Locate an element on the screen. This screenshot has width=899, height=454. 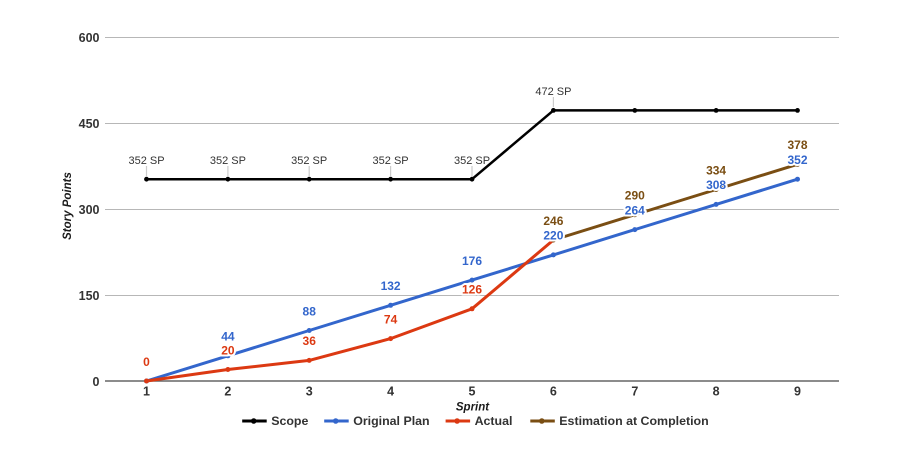
svg-text: 220 is located at coordinates (553, 236).